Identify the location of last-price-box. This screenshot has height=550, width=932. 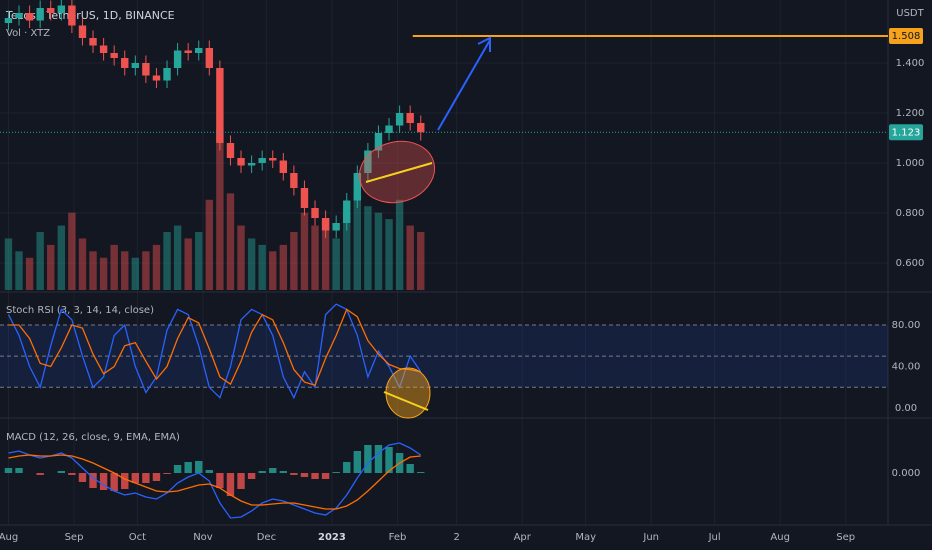
(906, 132).